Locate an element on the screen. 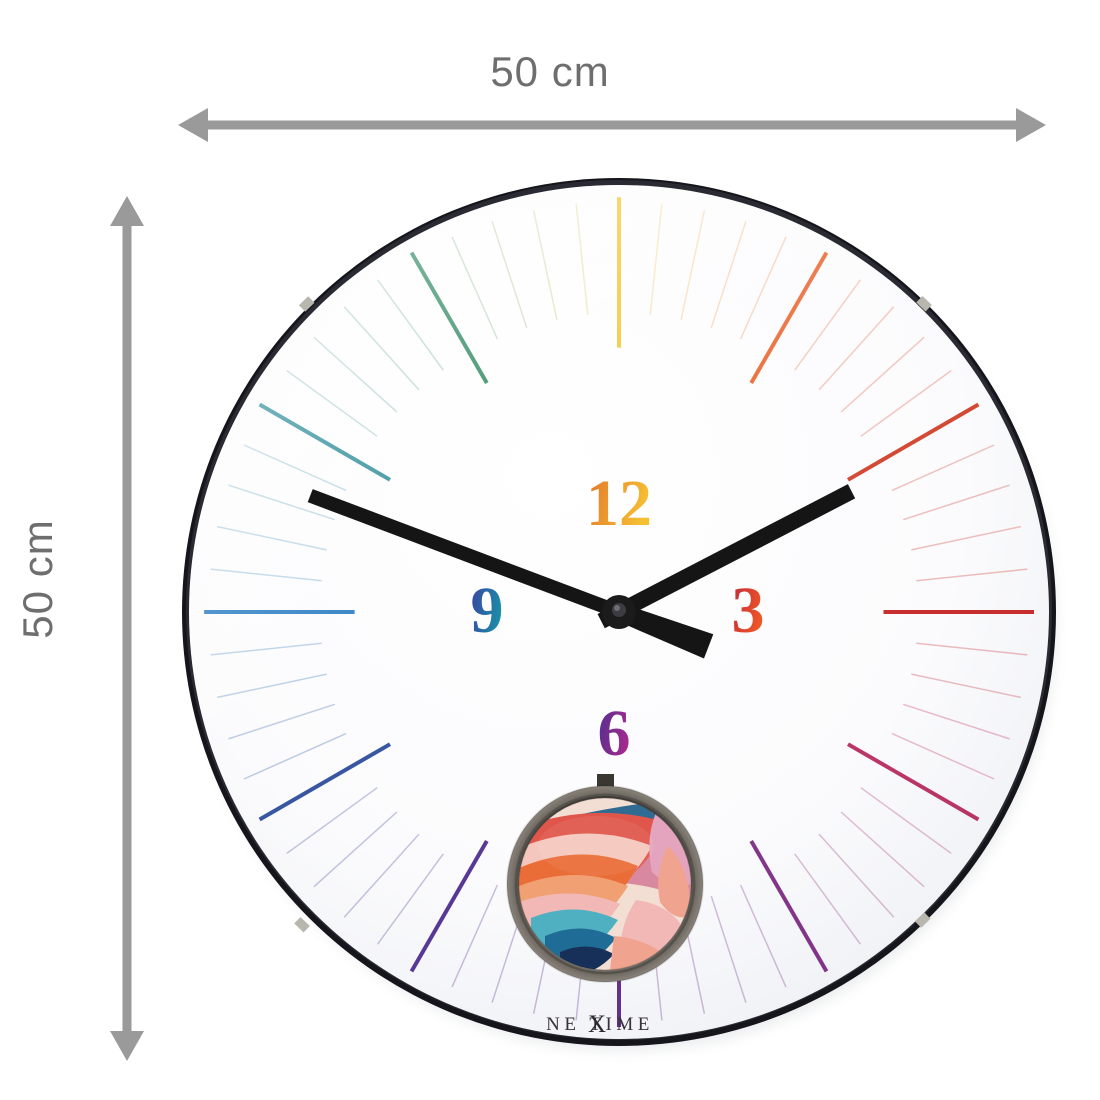 The height and width of the screenshot is (1100, 1100). minute-hand is located at coordinates (472, 557).